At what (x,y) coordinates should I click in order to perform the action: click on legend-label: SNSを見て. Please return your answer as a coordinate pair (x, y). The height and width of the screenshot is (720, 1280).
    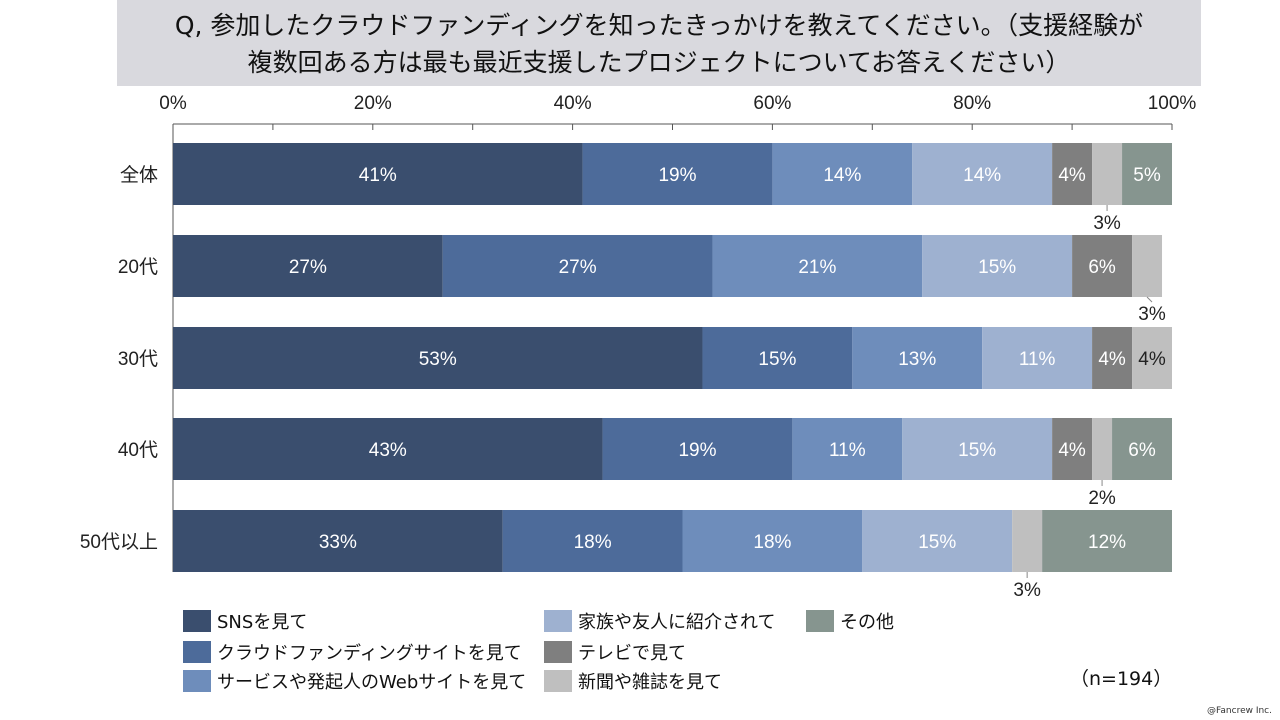
    Looking at the image, I should click on (262, 622).